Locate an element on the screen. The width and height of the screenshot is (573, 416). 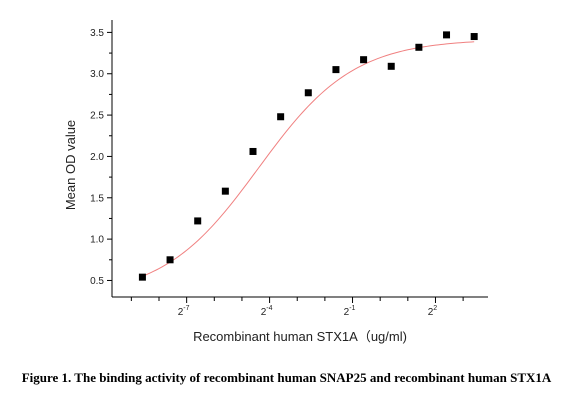
y-tick-label: 3.5 is located at coordinates (97, 33).